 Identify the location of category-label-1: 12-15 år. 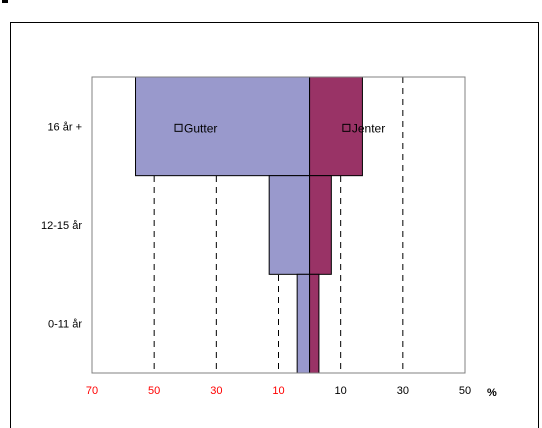
(61, 226).